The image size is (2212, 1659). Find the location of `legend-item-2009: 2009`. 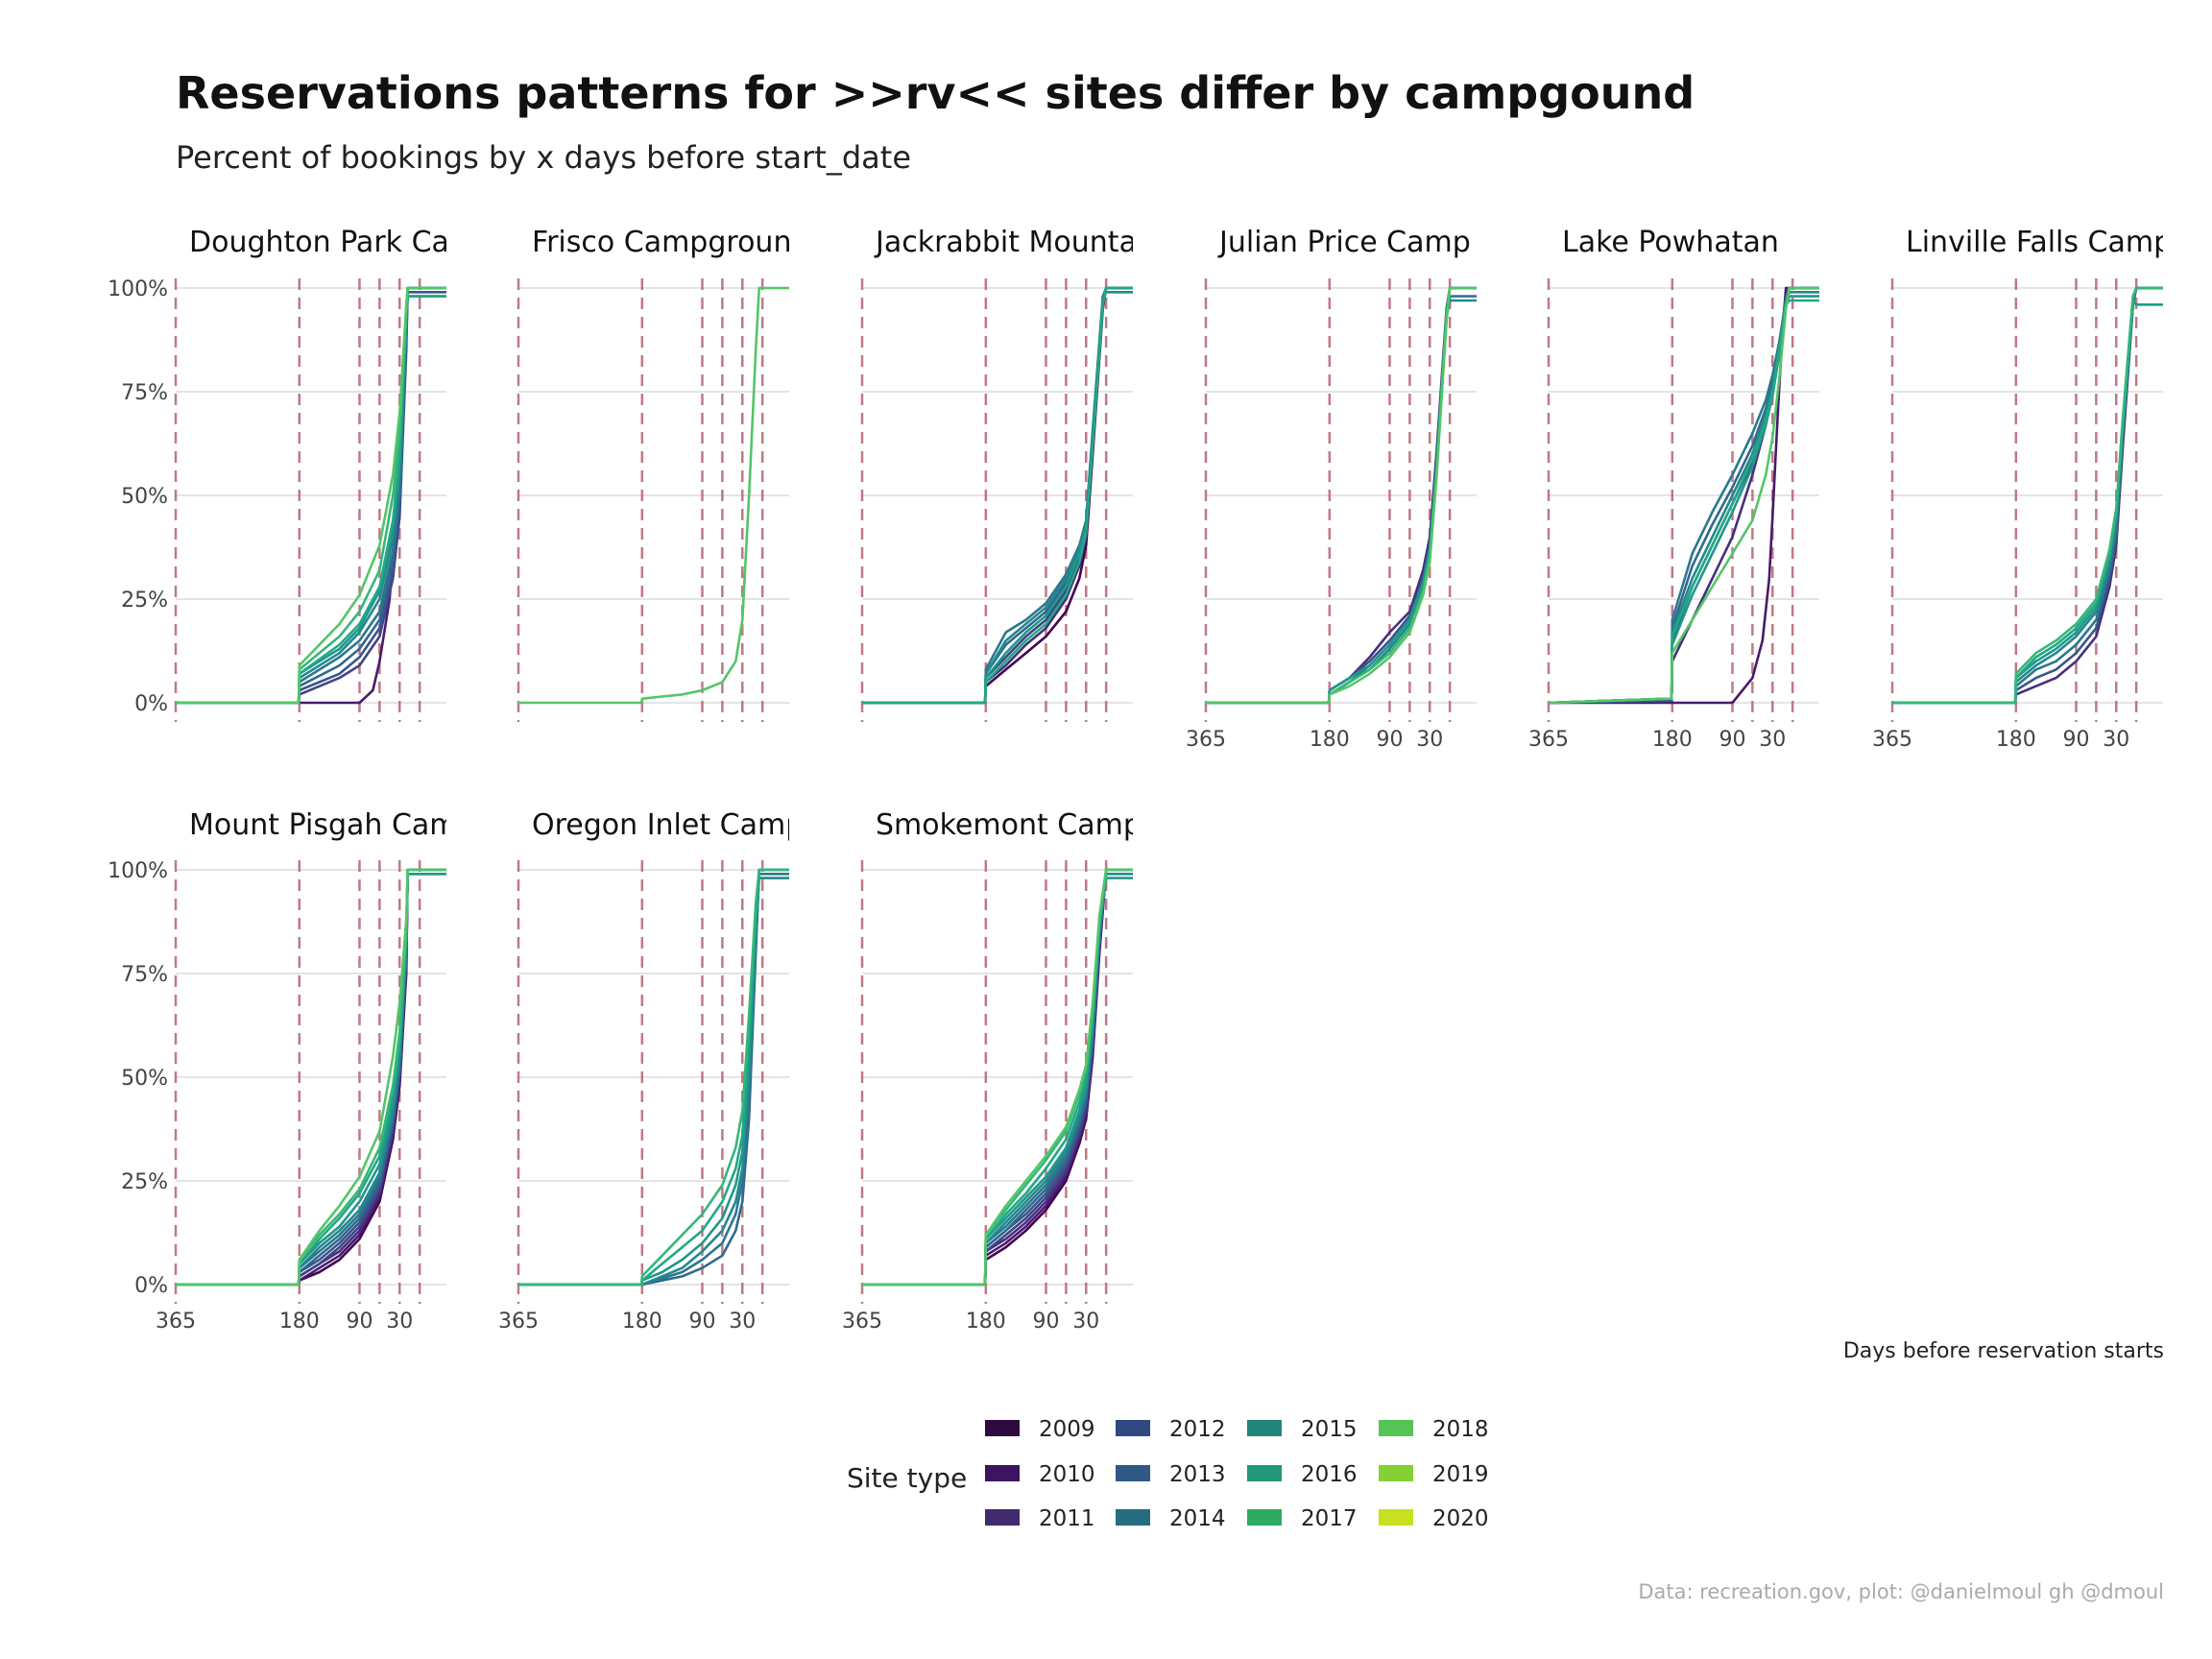

legend-item-2009: 2009 is located at coordinates (1040, 1429).